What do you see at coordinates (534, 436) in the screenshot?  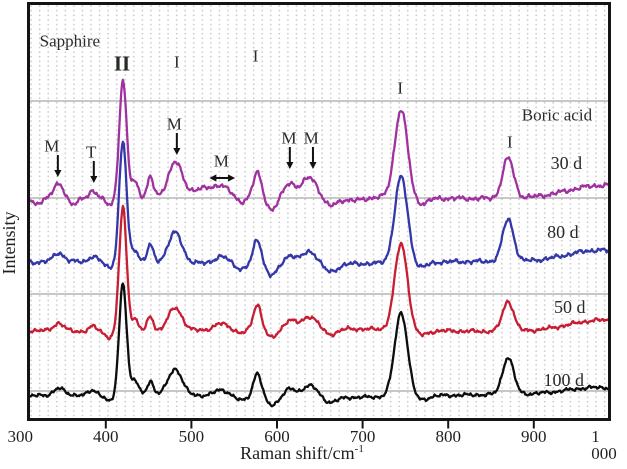 I see `x-tick-label-900: 900` at bounding box center [534, 436].